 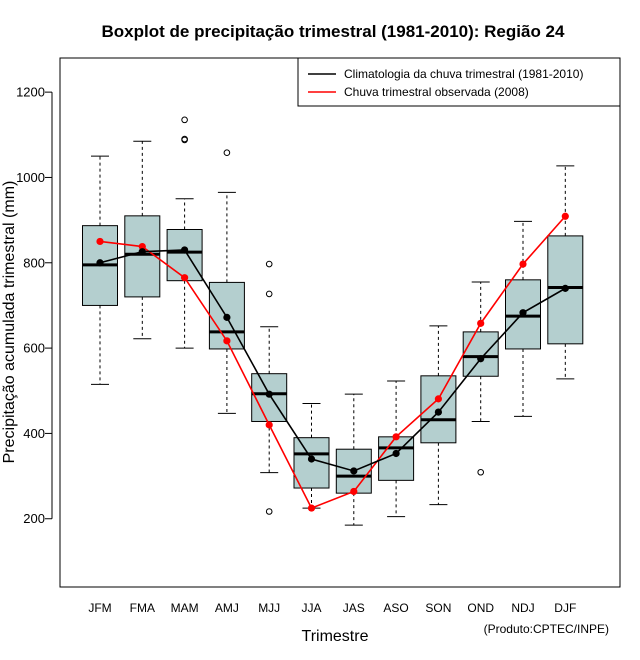 I want to click on x-tick-label: MAM, so click(x=185, y=608).